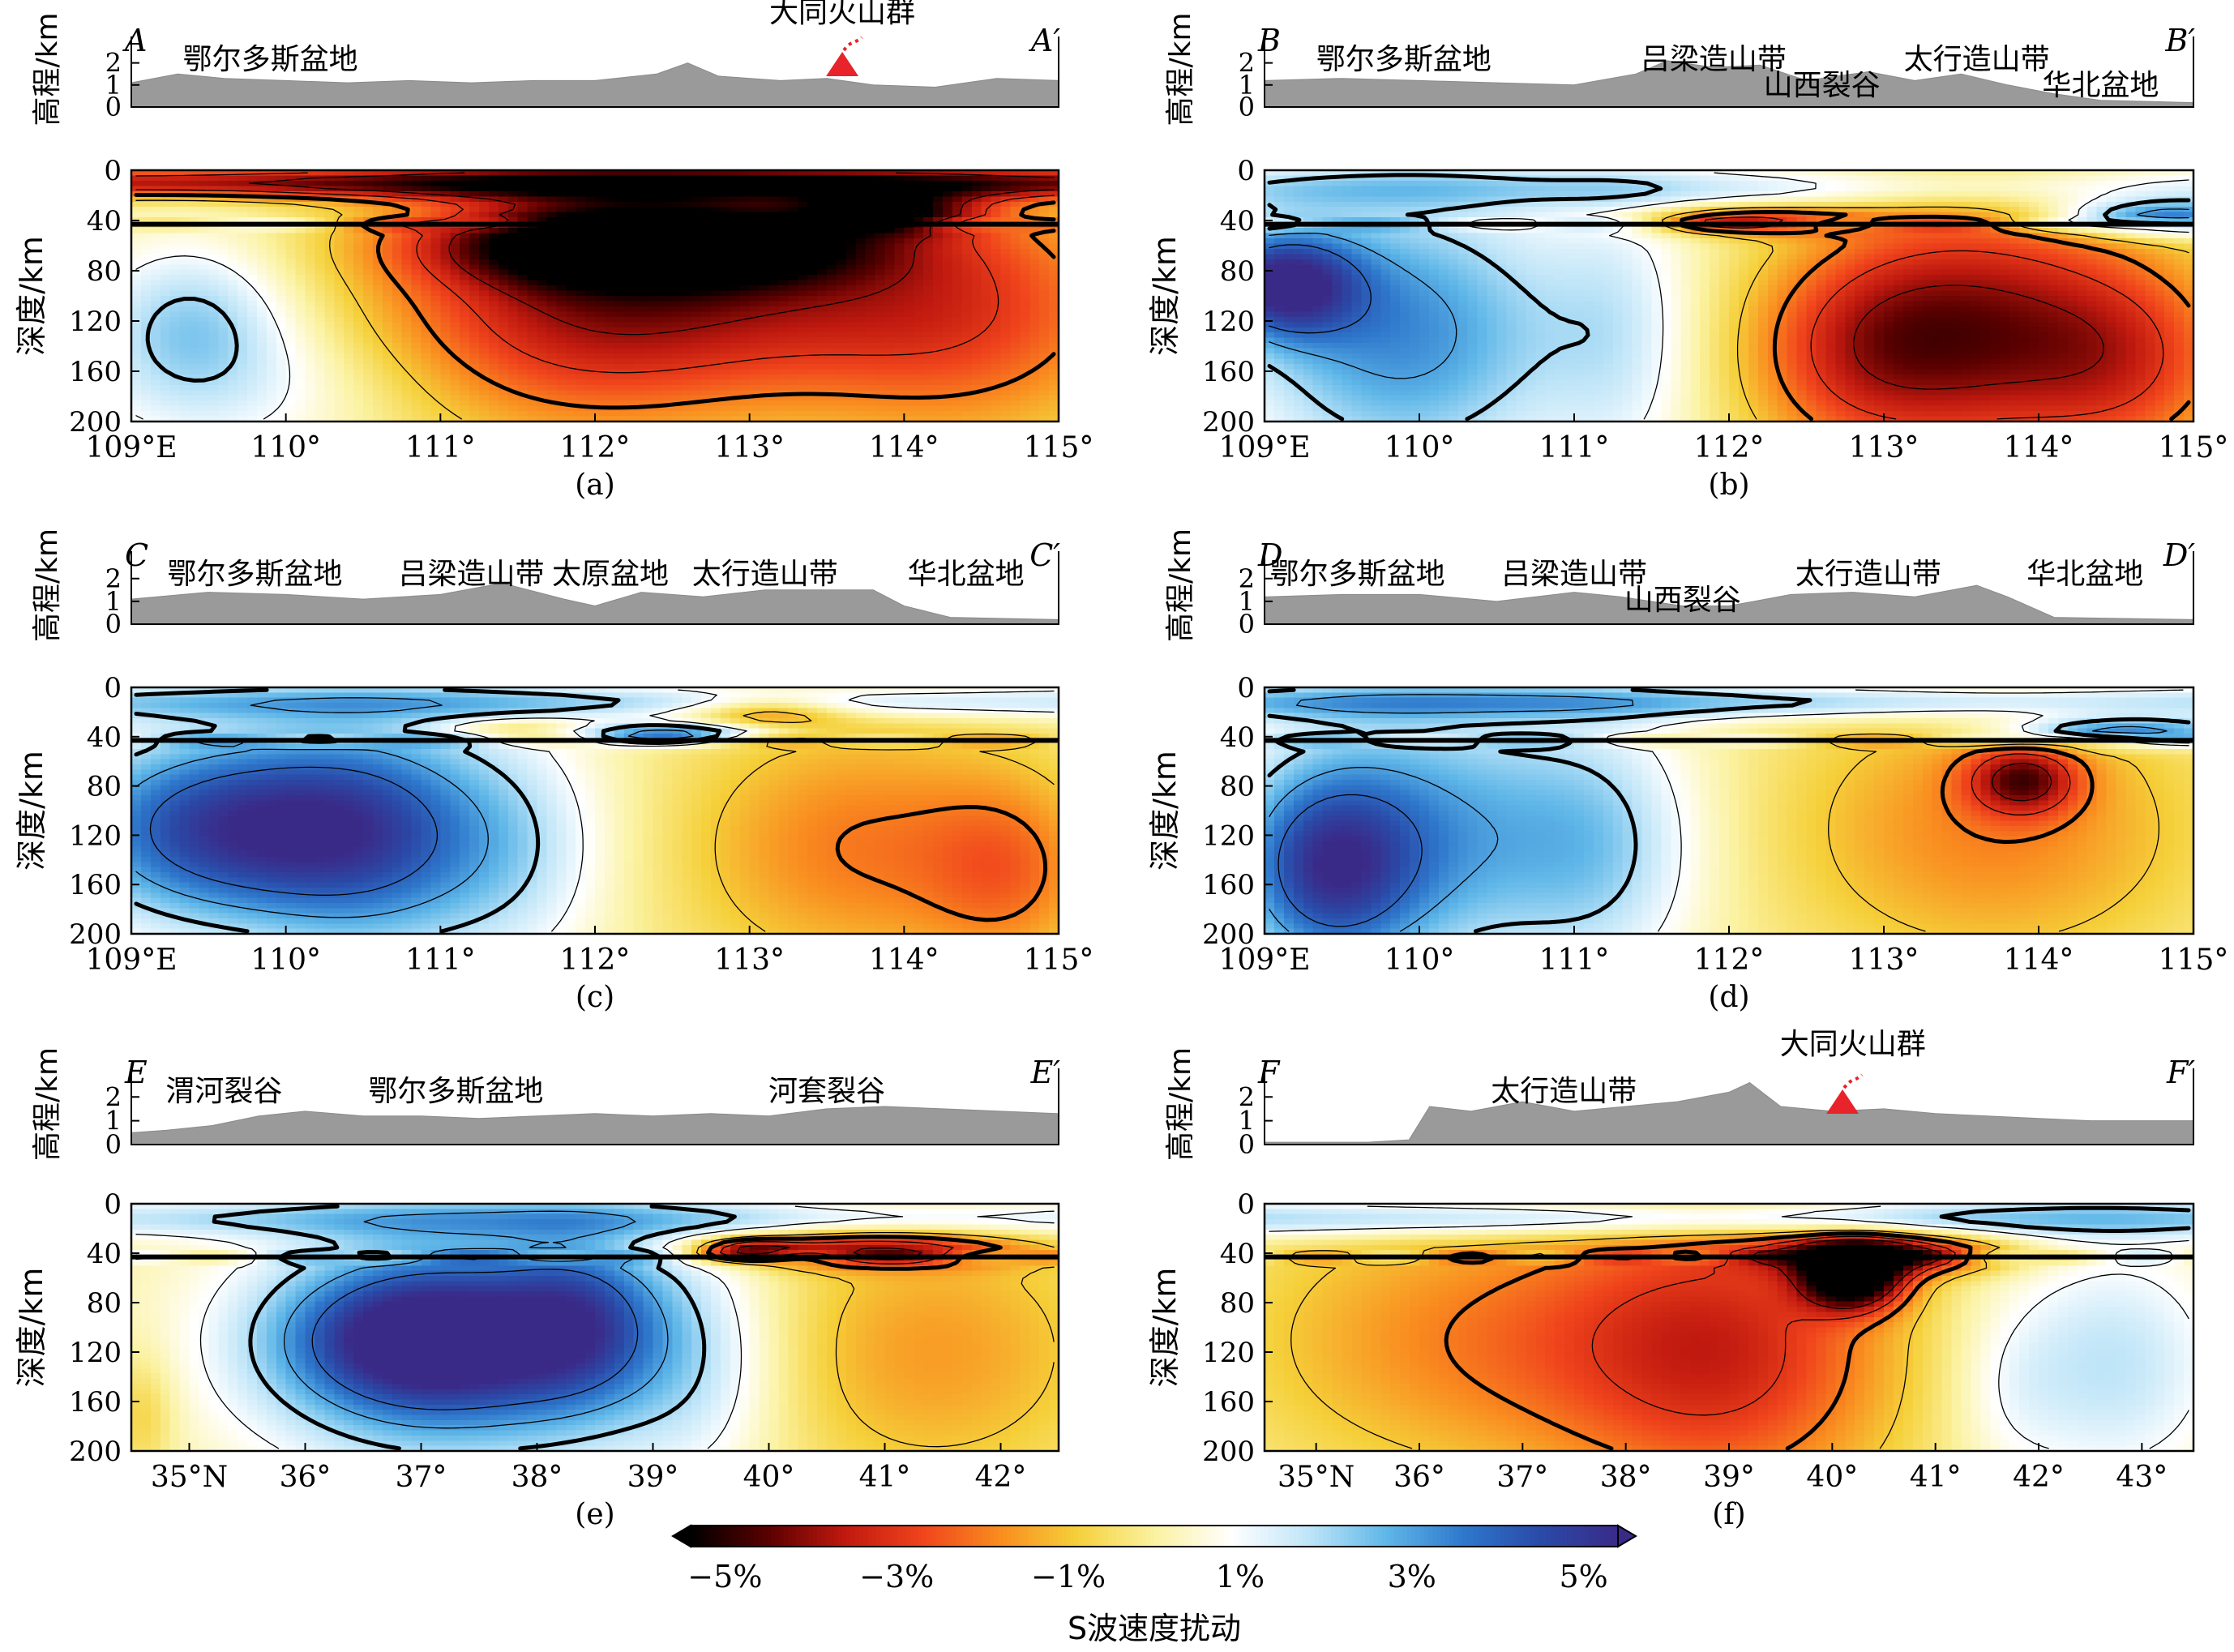 The height and width of the screenshot is (1652, 2234). Describe the element at coordinates (113, 171) in the screenshot. I see `depth-tick-label: 0` at that location.